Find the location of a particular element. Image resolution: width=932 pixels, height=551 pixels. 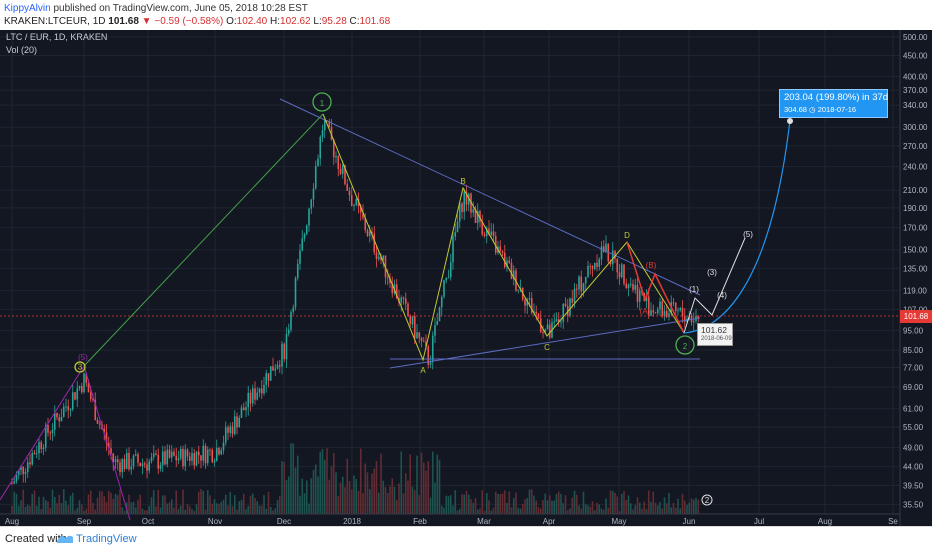

price-axis-bg is located at coordinates (916, 278).